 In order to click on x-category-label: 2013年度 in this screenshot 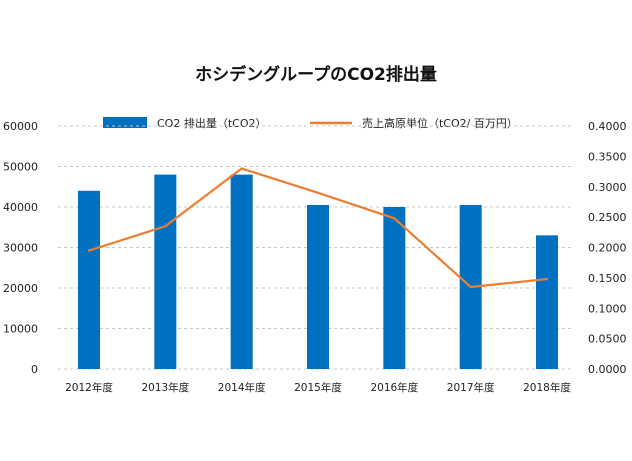, I will do `click(165, 387)`.